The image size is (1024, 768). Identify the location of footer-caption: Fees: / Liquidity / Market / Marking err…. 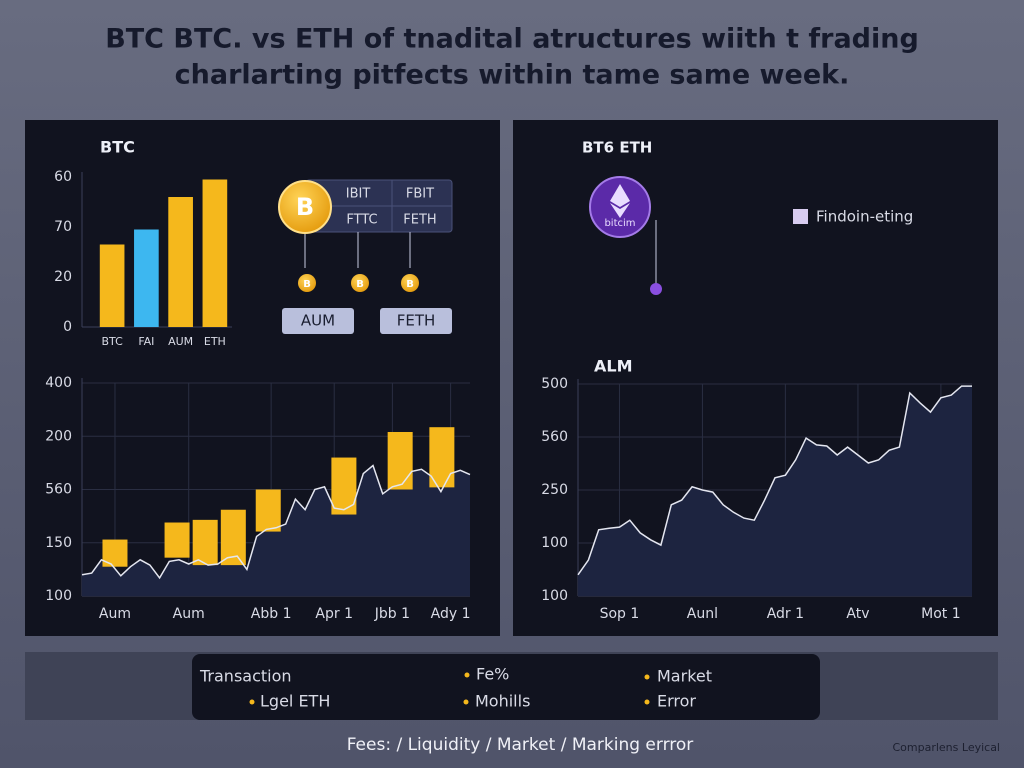
(520, 745).